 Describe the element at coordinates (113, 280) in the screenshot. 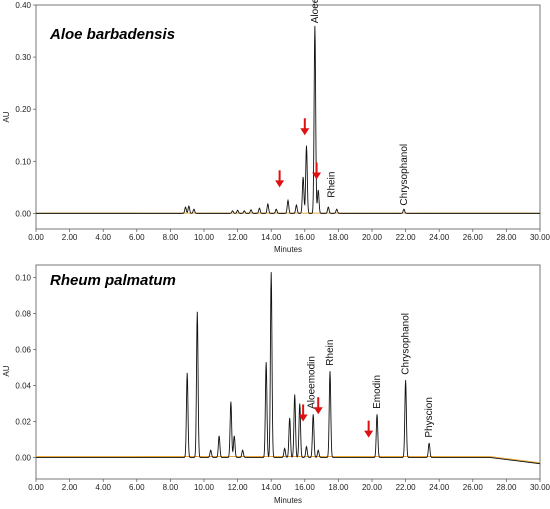

I see `panel-title: Rheum palmatum` at that location.